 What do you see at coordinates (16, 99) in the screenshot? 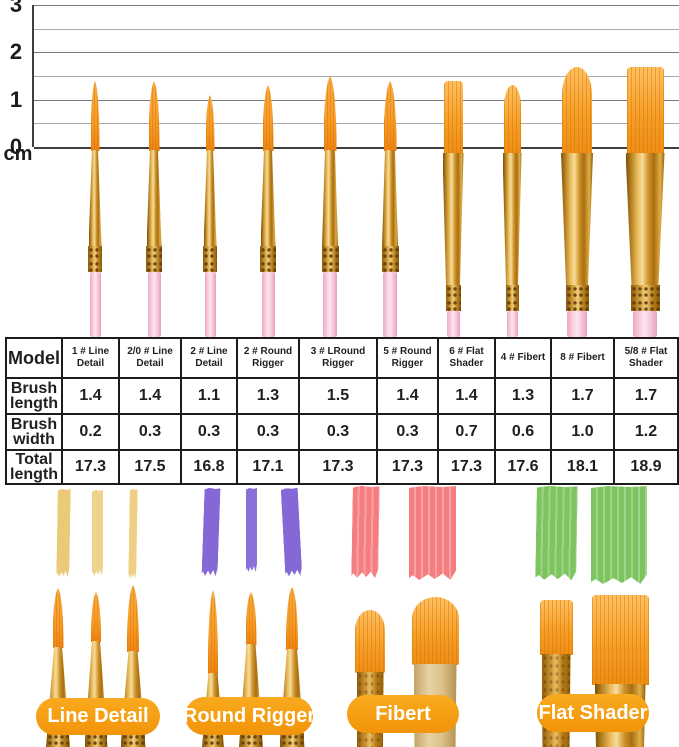
I see `ruler-tick-1: 1` at bounding box center [16, 99].